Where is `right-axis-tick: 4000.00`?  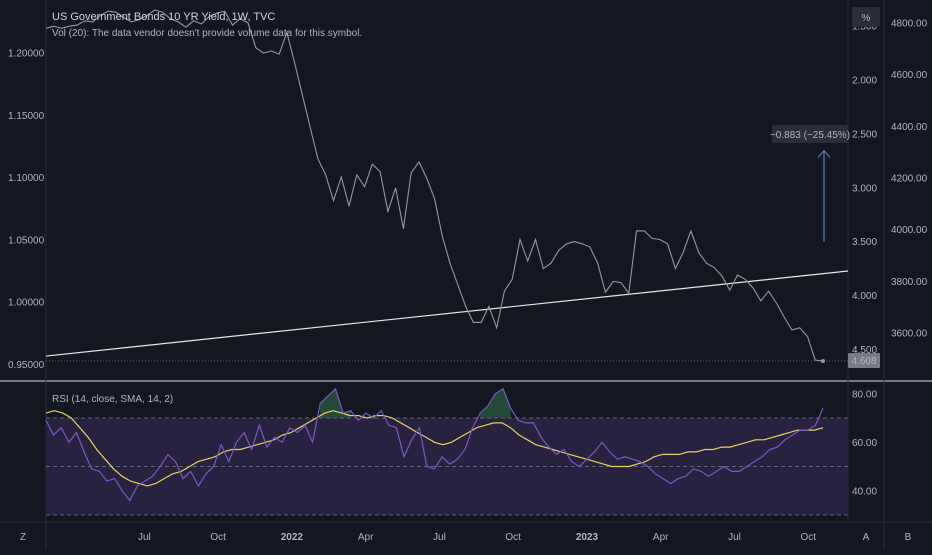
right-axis-tick: 4000.00 is located at coordinates (909, 230).